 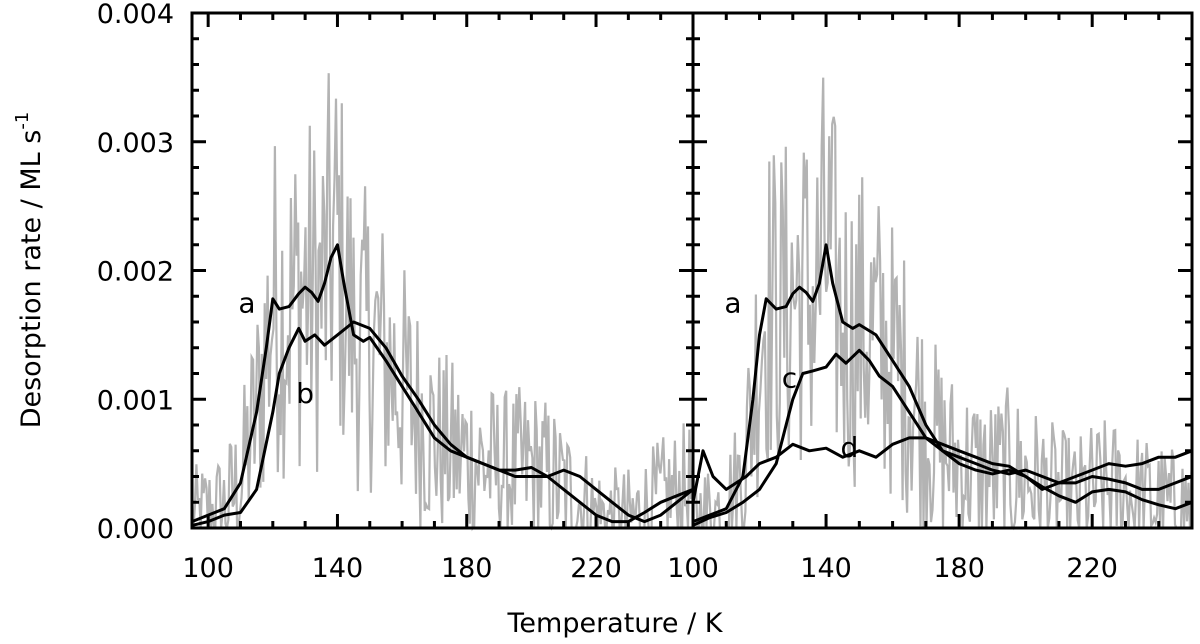 I want to click on y-tick-label: 0.002, so click(x=135, y=272).